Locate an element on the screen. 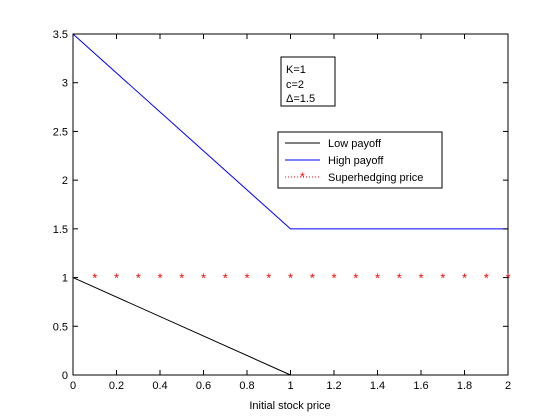 The height and width of the screenshot is (420, 560). y-tick-label: 0.5 is located at coordinates (60, 327).